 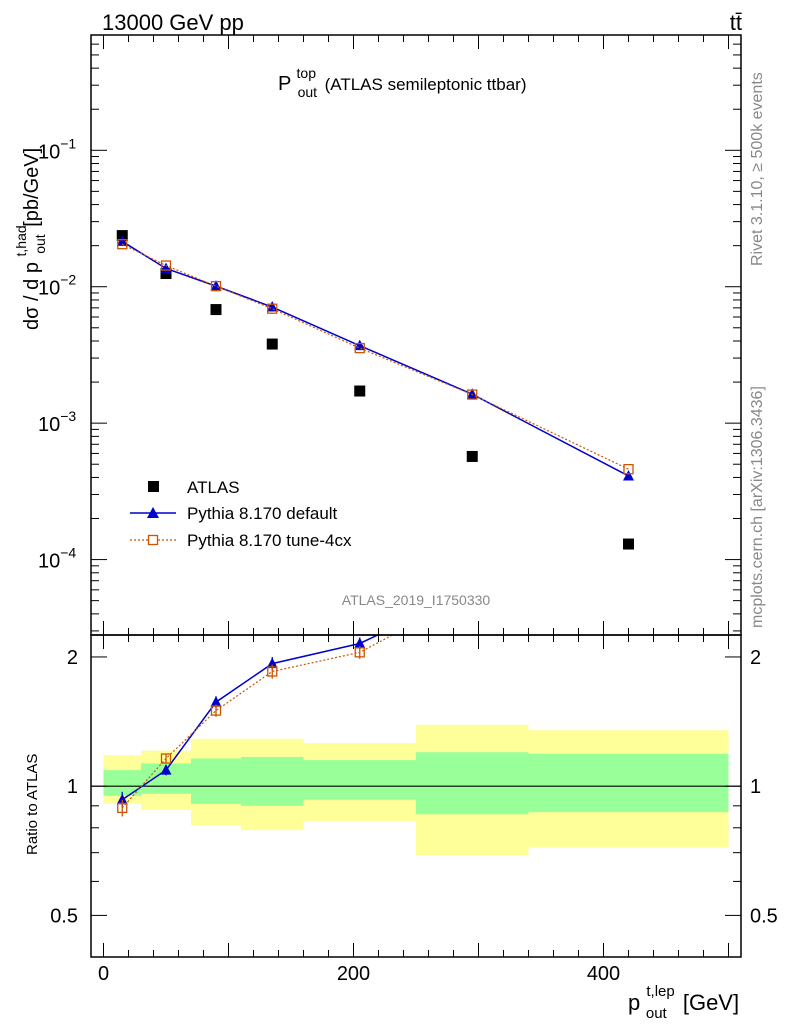 What do you see at coordinates (307, 73) in the screenshot?
I see `title-sup: top` at bounding box center [307, 73].